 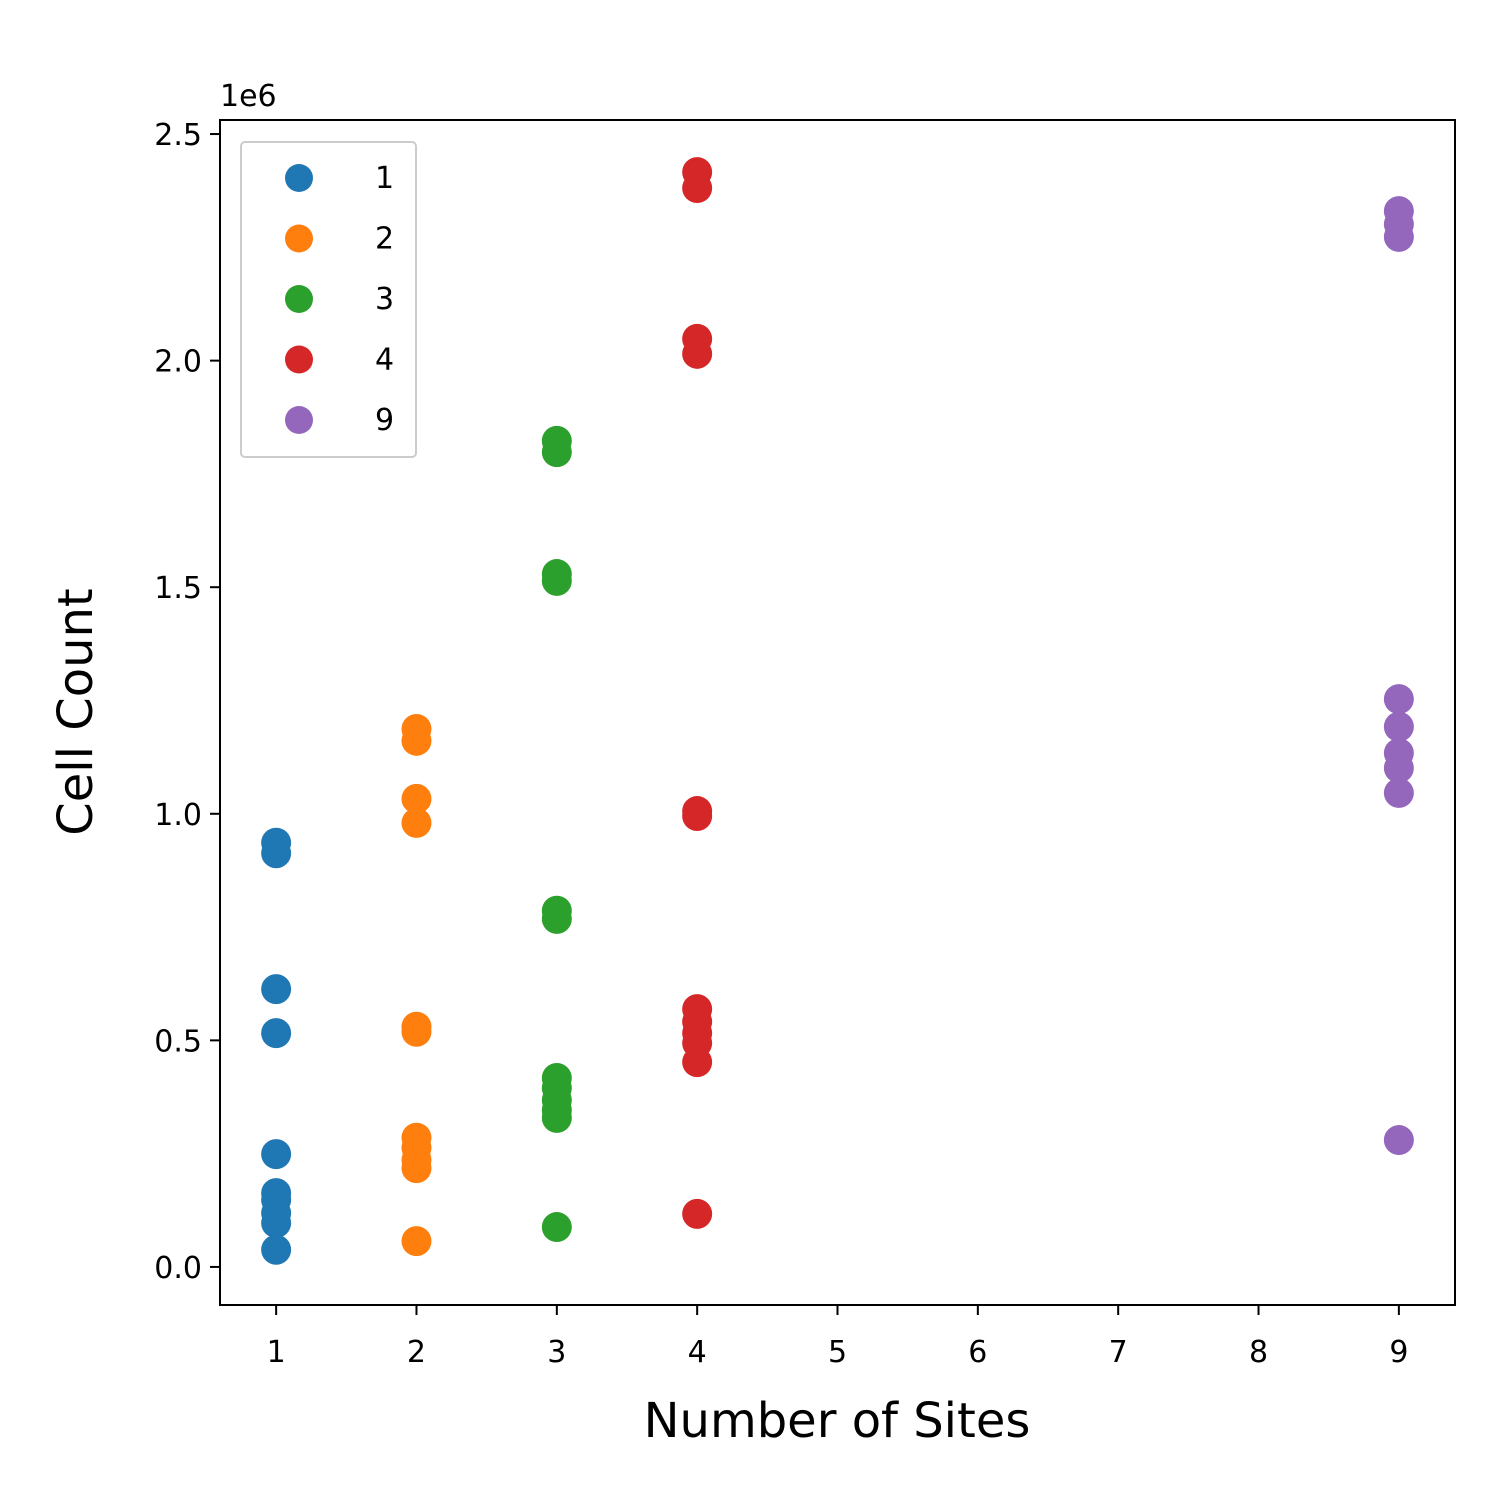 I want to click on x-tick-label: 5, so click(x=837, y=1352).